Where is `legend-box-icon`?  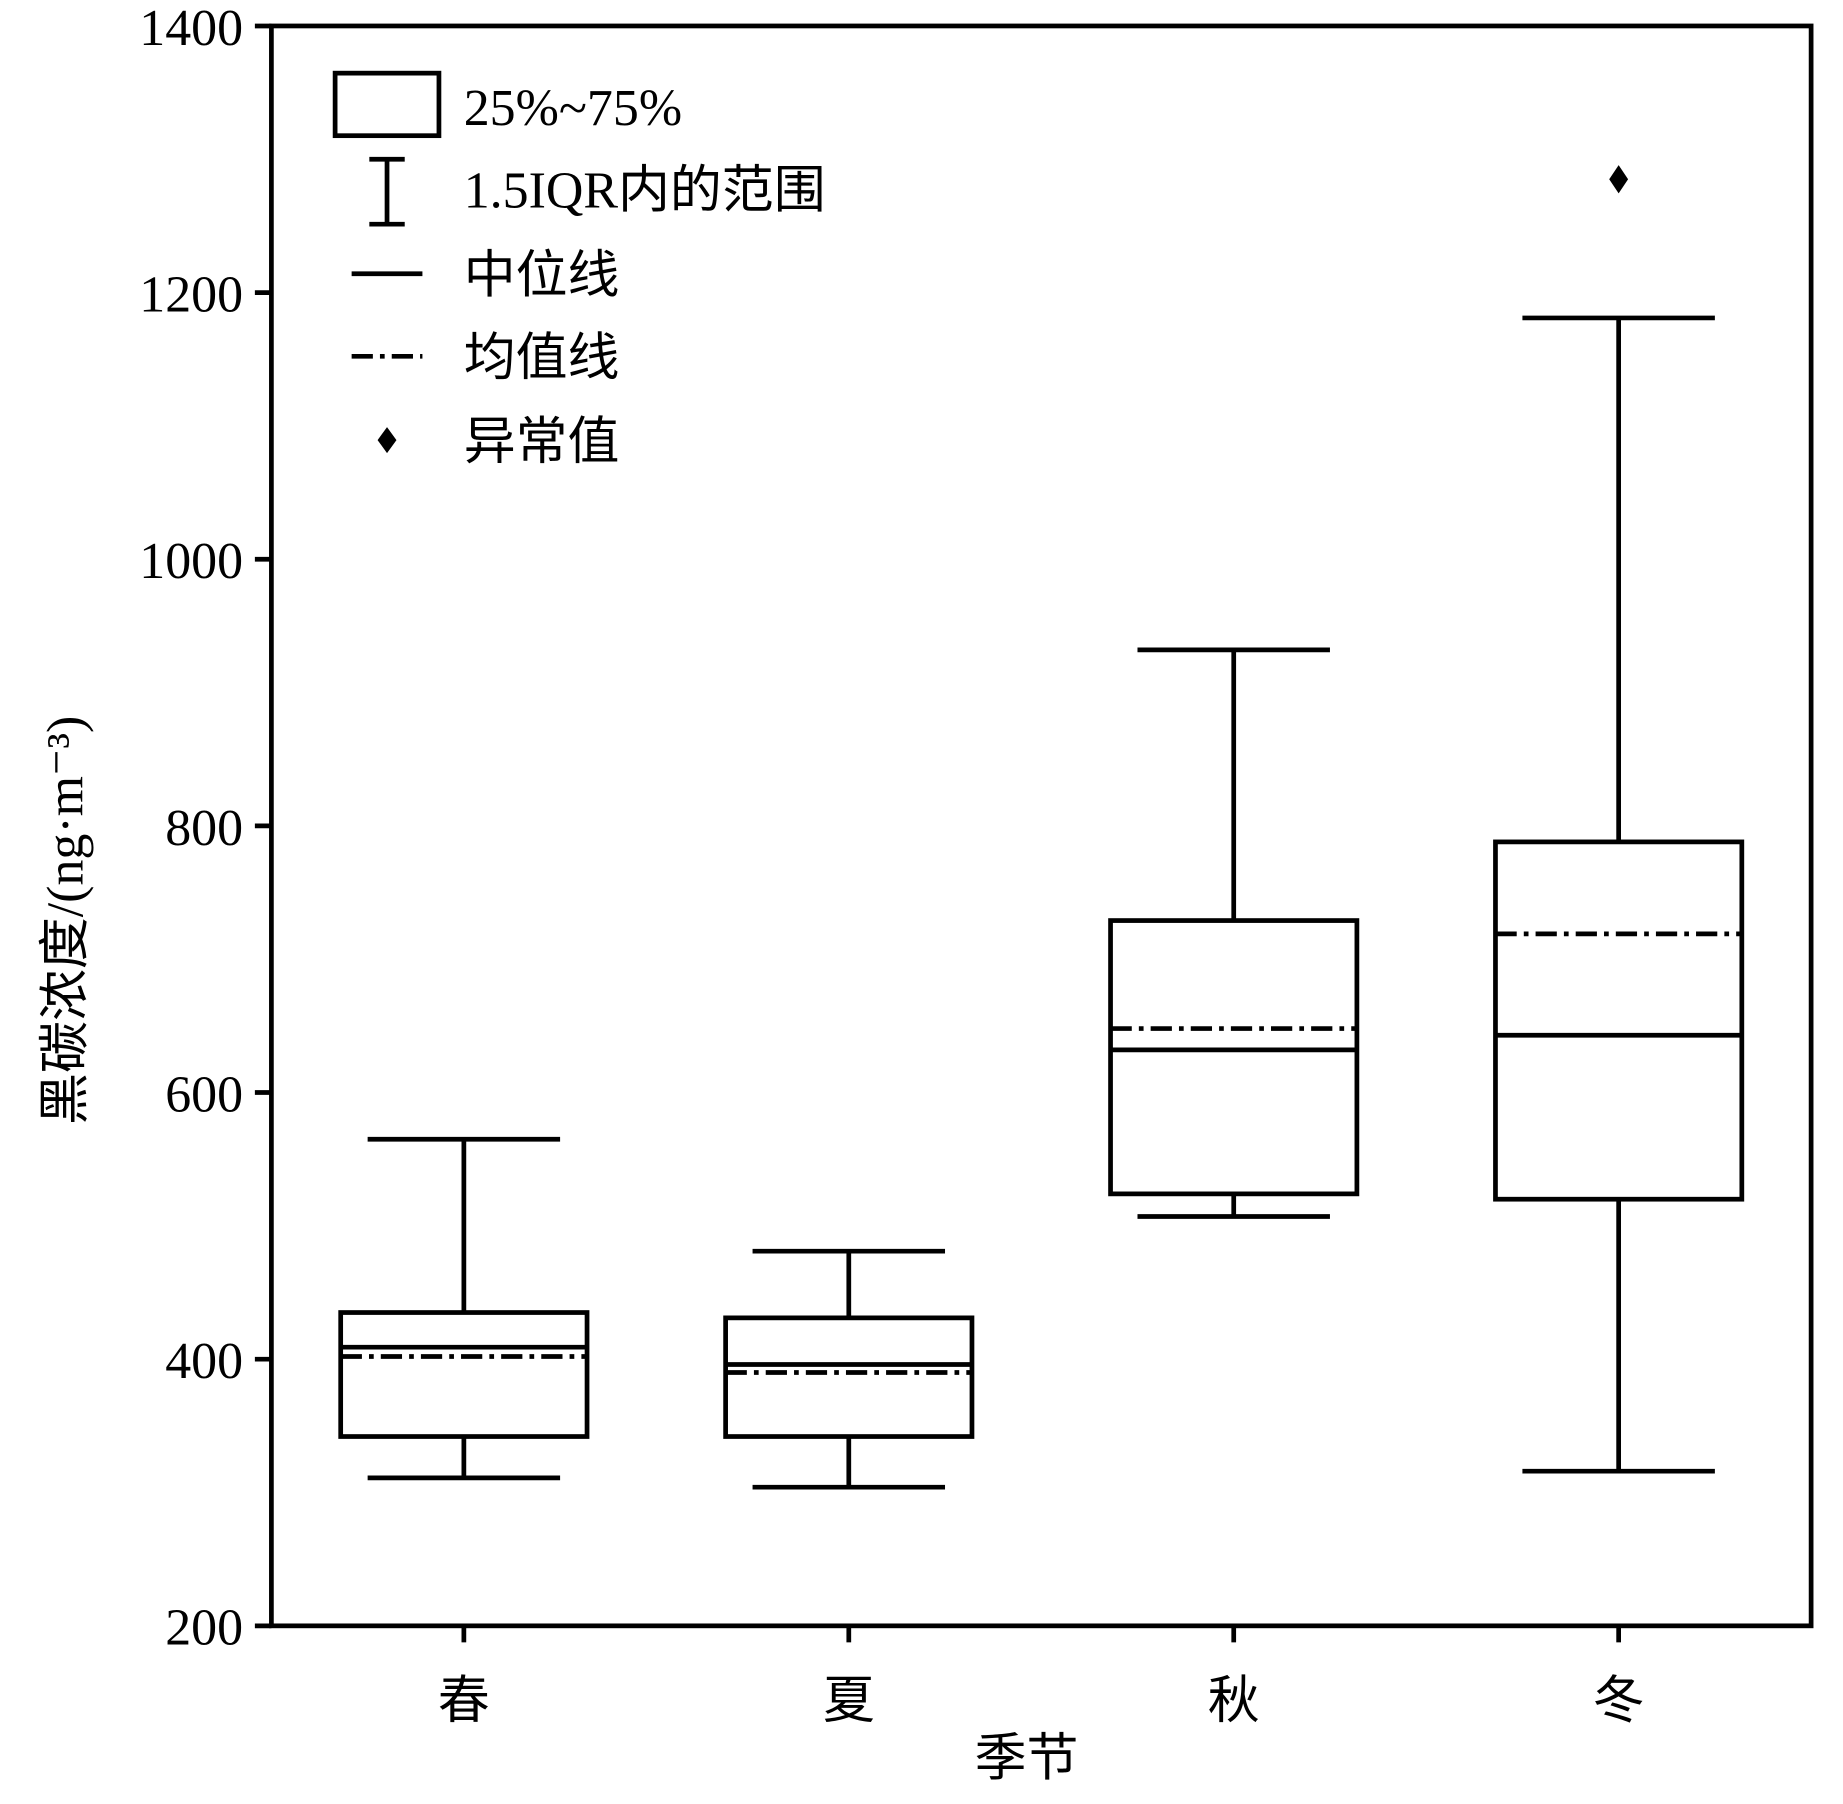 legend-box-icon is located at coordinates (387, 104).